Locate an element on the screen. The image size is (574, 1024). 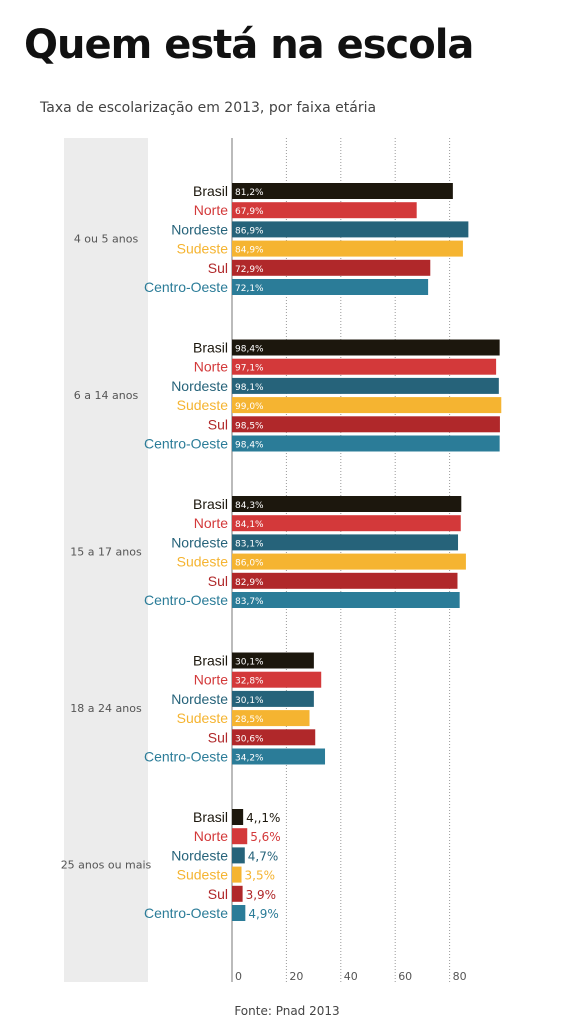
data-label: 3,5% is located at coordinates (260, 876).